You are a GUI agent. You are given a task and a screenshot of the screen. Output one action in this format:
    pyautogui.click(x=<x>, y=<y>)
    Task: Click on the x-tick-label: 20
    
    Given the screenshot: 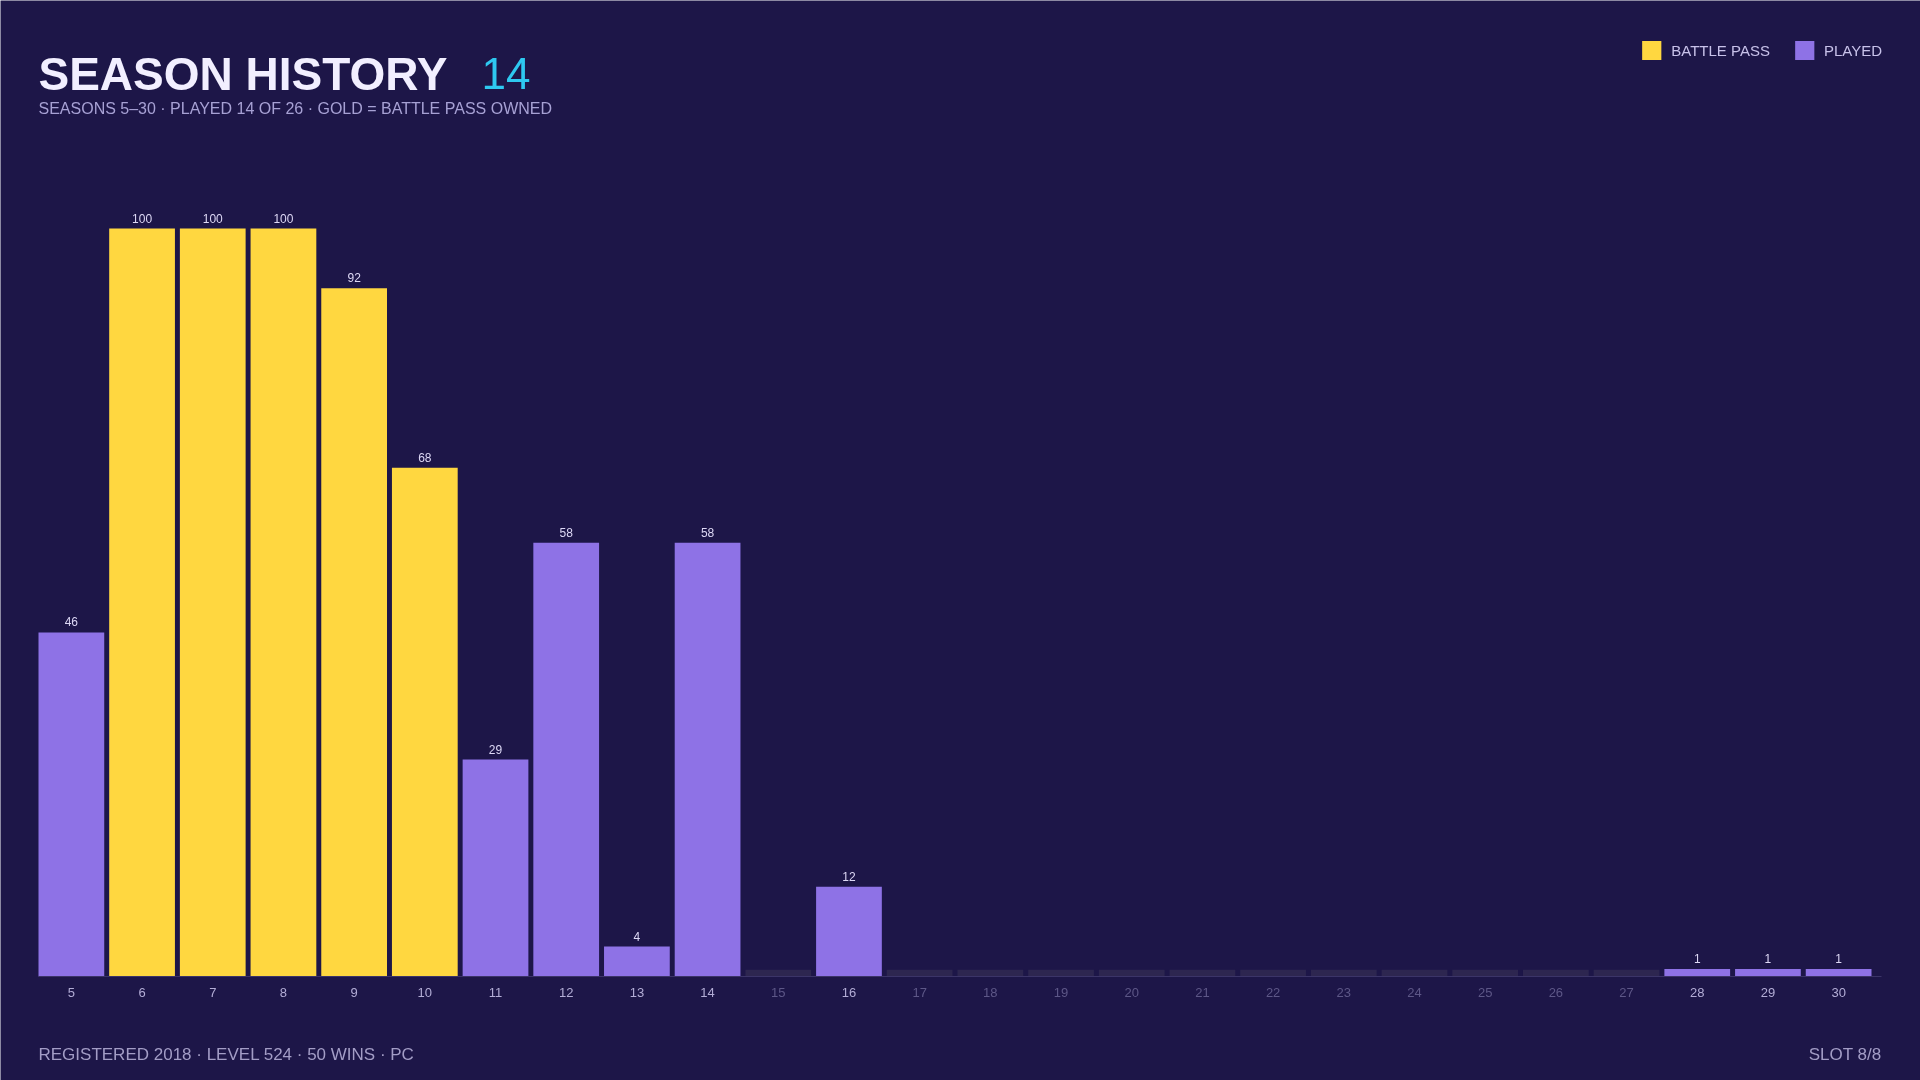 What is the action you would take?
    pyautogui.click(x=1131, y=992)
    